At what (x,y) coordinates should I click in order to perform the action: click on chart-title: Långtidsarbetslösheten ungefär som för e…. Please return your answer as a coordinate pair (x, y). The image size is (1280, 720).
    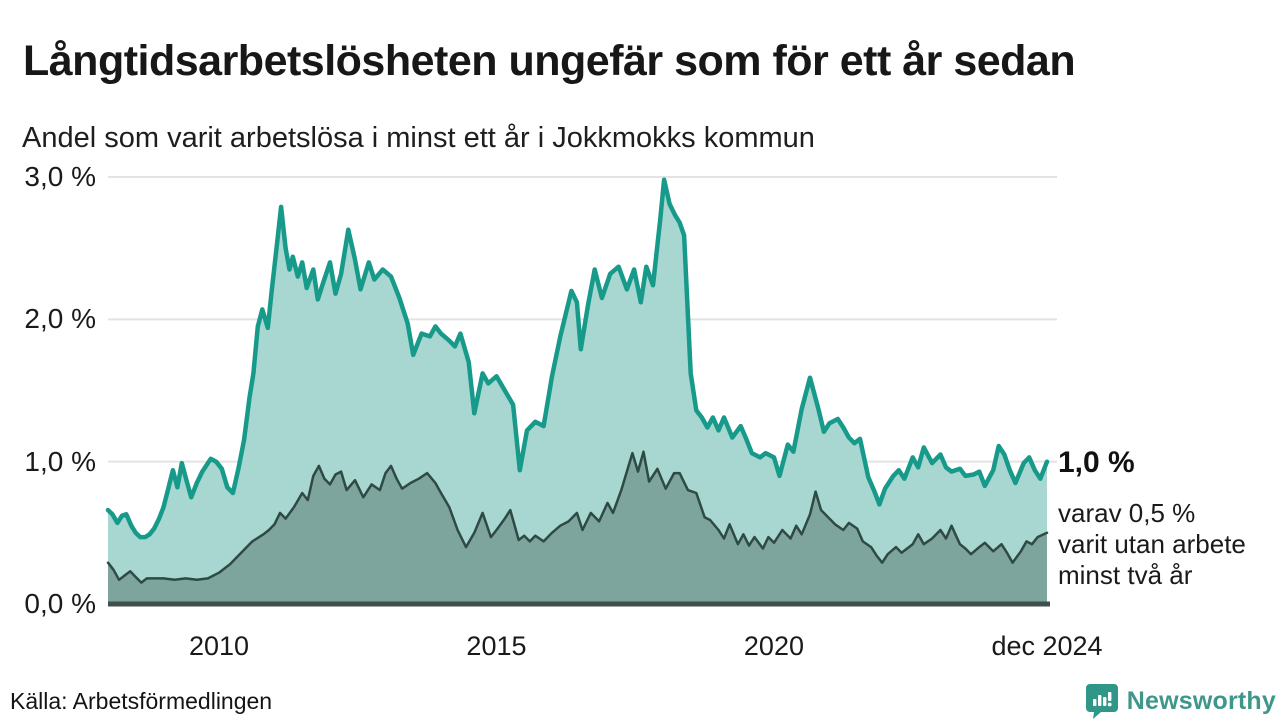
    Looking at the image, I should click on (549, 60).